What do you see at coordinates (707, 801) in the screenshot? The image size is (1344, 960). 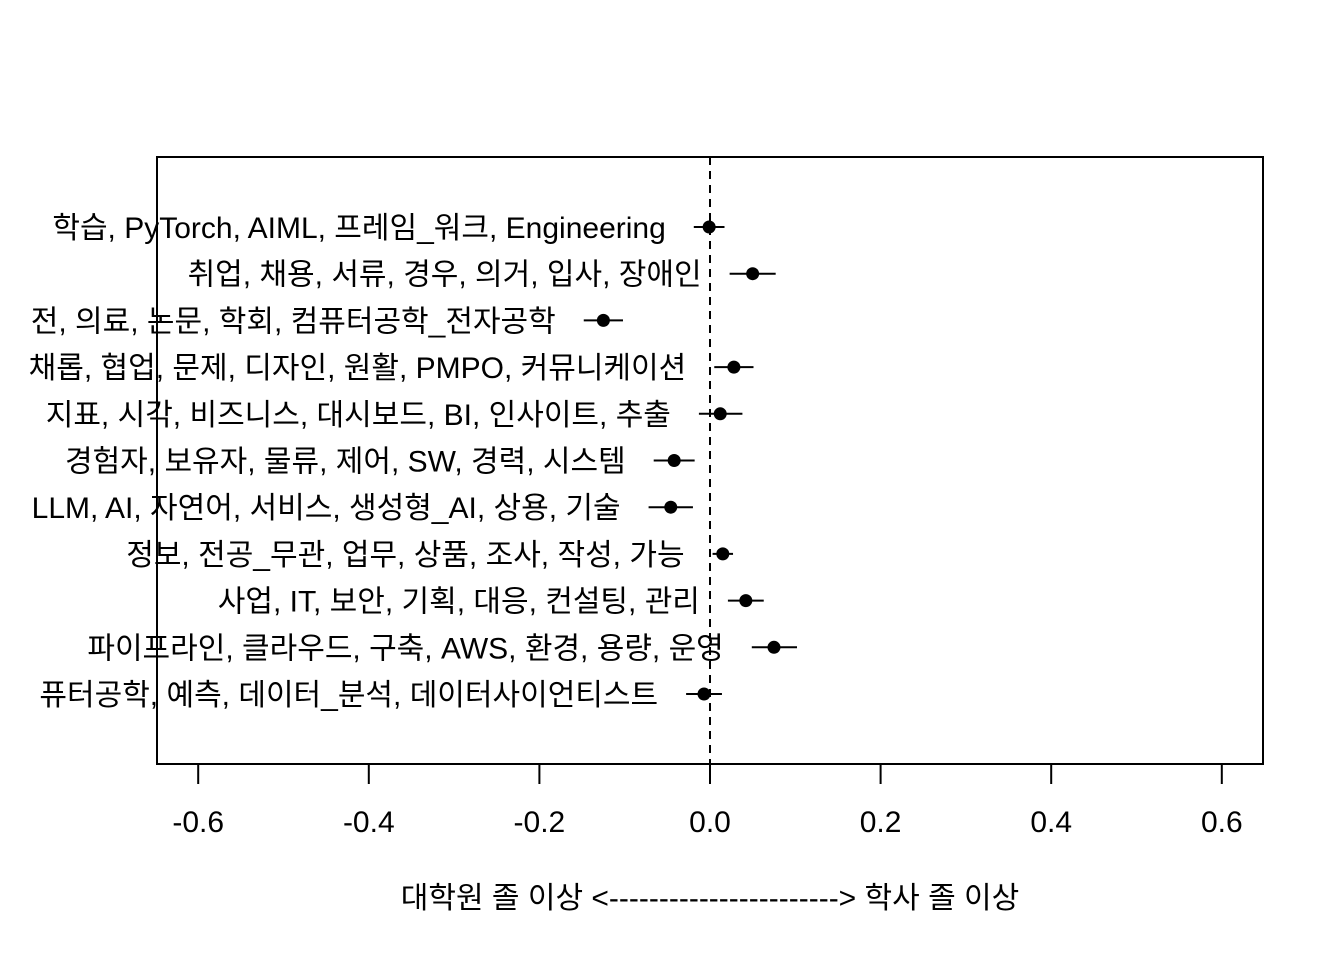 I see `x-axis-ticks: -0.6 -0.4 -0.2 0.0 0.2 0.4 0.6` at bounding box center [707, 801].